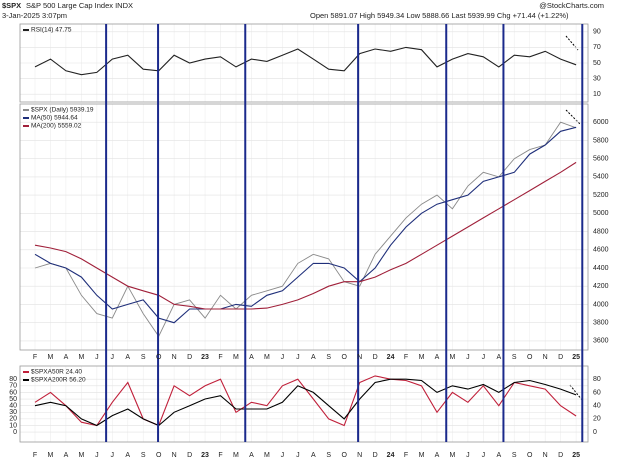 The height and width of the screenshot is (463, 620). Describe the element at coordinates (79, 5) in the screenshot. I see `index-name: S&P 500 Large Cap Index INDX` at that location.